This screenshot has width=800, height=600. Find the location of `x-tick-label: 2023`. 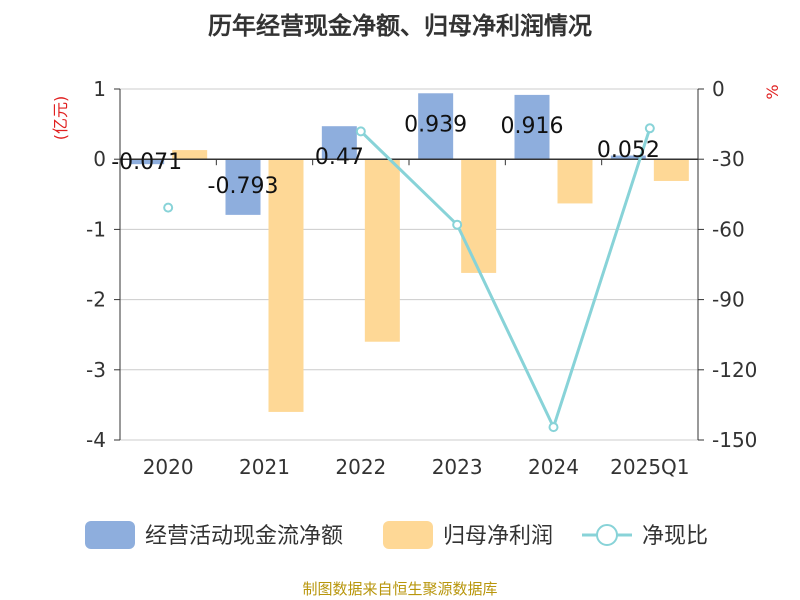

x-tick-label: 2023 is located at coordinates (457, 467).